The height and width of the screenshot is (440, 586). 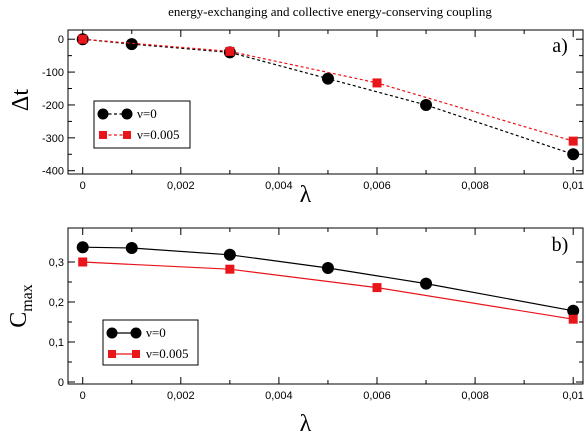 I want to click on y-axis-label: Cmax, so click(x=21, y=306).